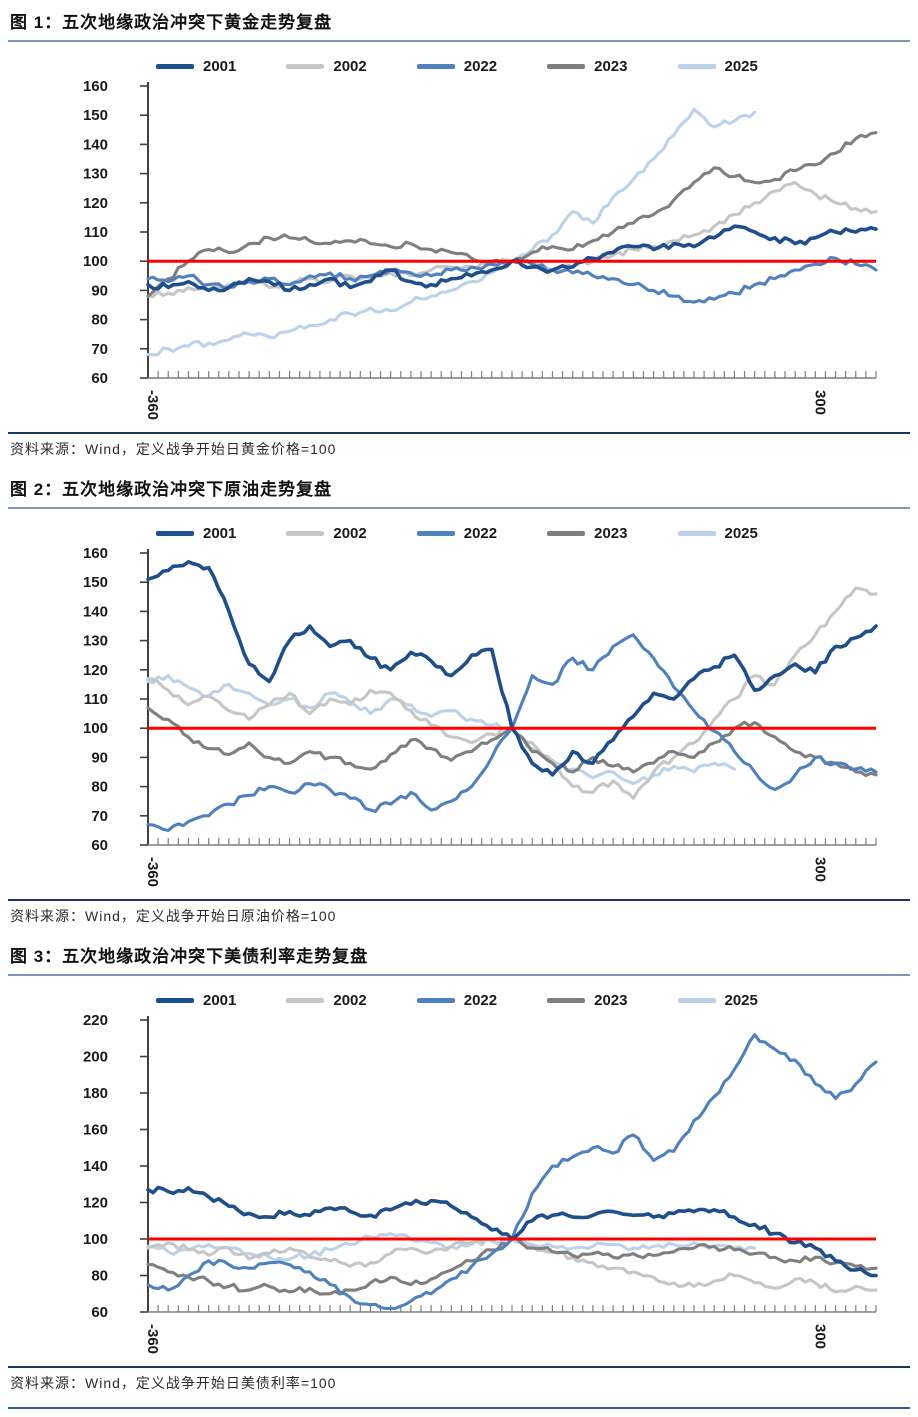  Describe the element at coordinates (459, 900) in the screenshot. I see `figure-2-rule` at that location.